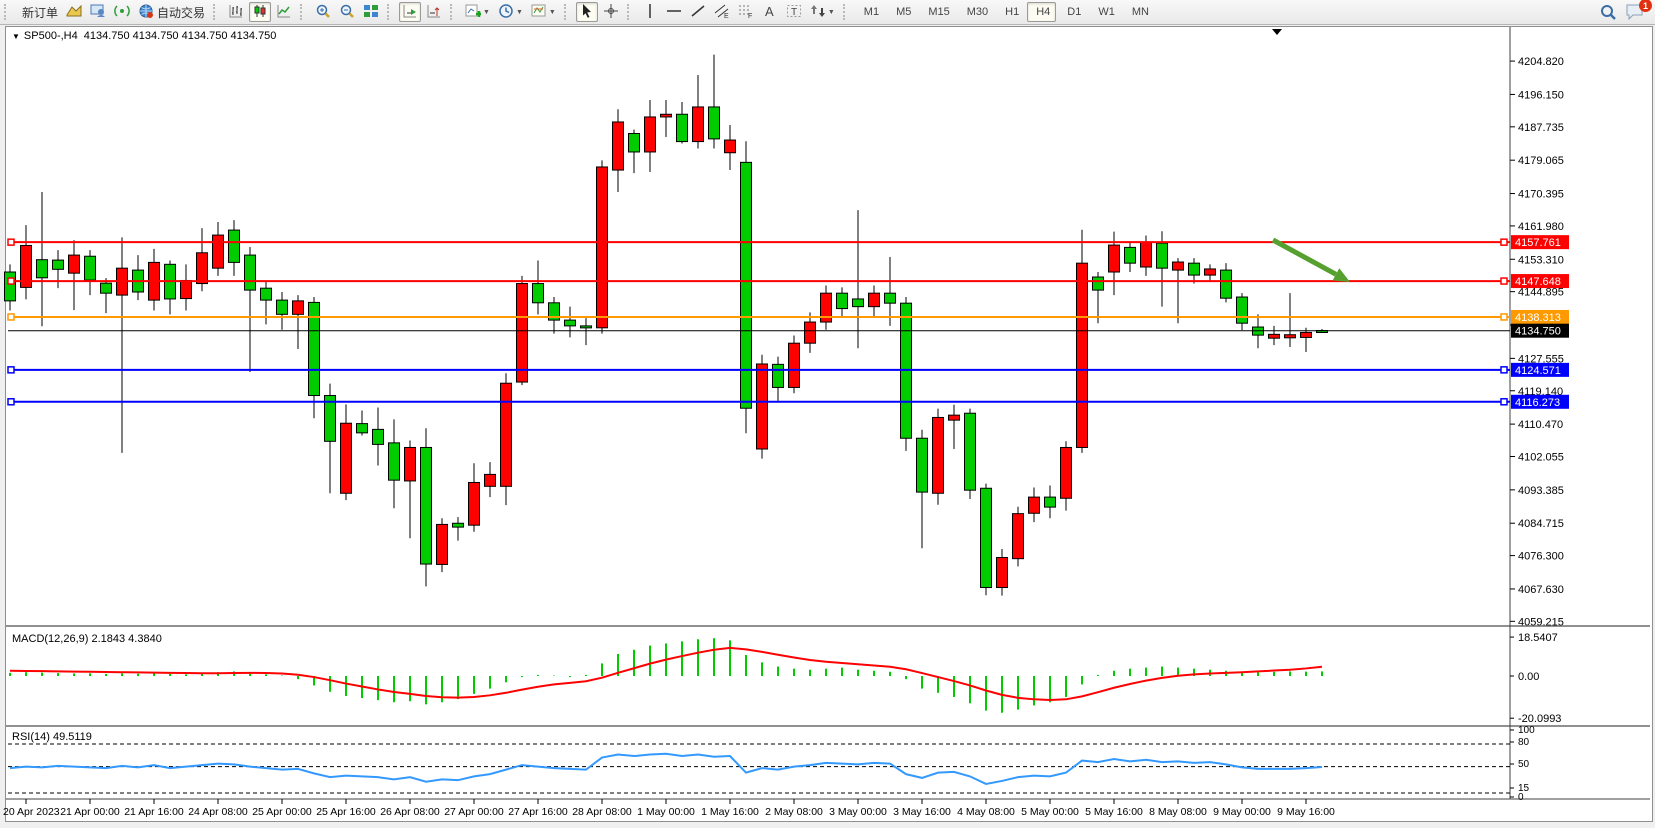  I want to click on tf-m1-button: M1, so click(870, 12).